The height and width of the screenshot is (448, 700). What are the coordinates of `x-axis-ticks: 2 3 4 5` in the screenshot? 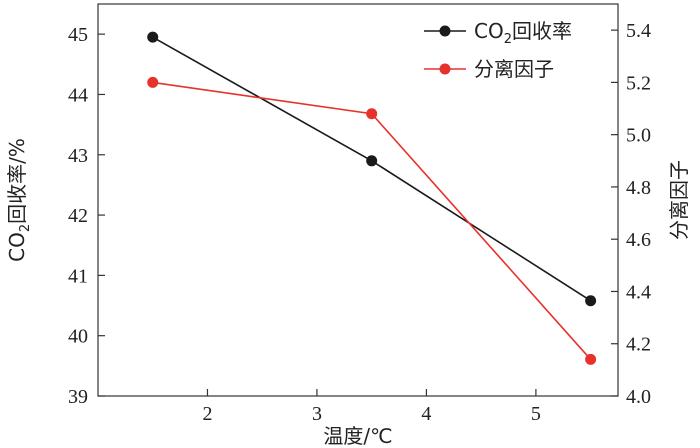 It's located at (371, 407).